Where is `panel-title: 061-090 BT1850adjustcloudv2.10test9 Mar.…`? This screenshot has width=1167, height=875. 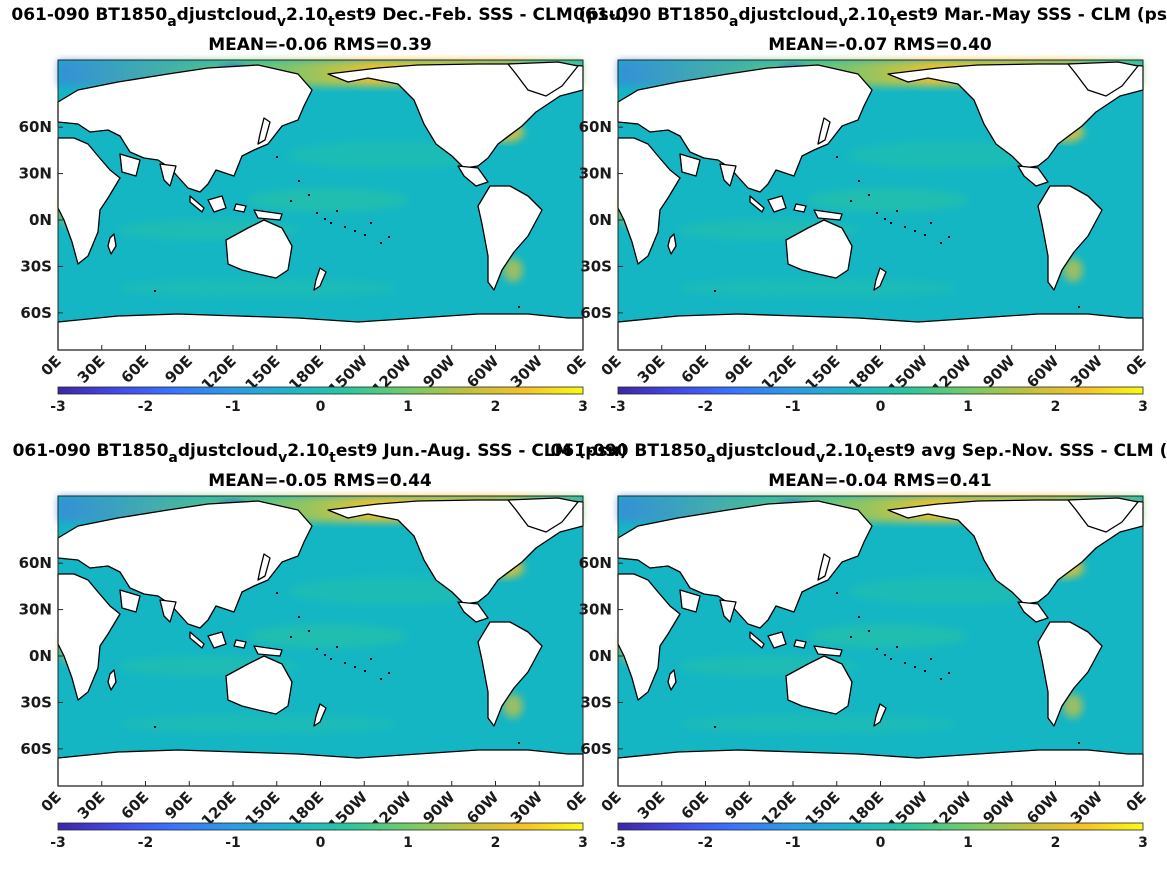
panel-title: 061-090 BT1850adjustcloudv2.10test9 Mar.… is located at coordinates (870, 17).